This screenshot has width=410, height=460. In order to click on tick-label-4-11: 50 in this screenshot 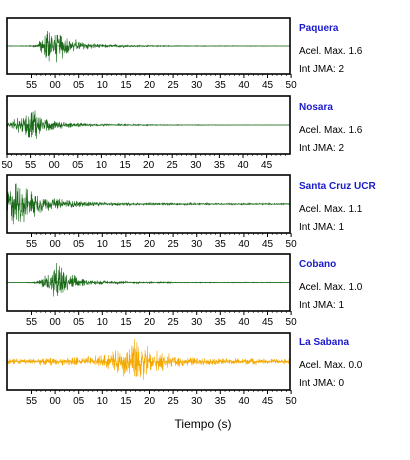, I will do `click(292, 322)`.